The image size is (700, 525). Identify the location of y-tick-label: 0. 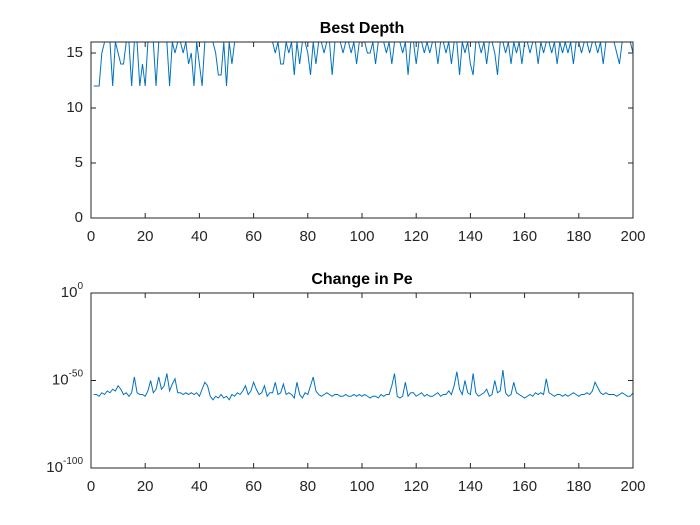
(79, 217).